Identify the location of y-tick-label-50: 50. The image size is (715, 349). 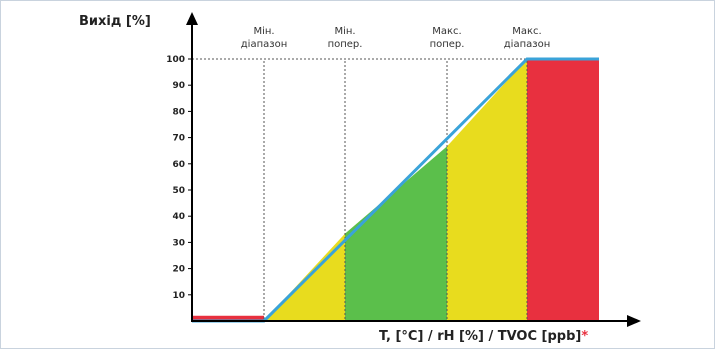
(178, 191).